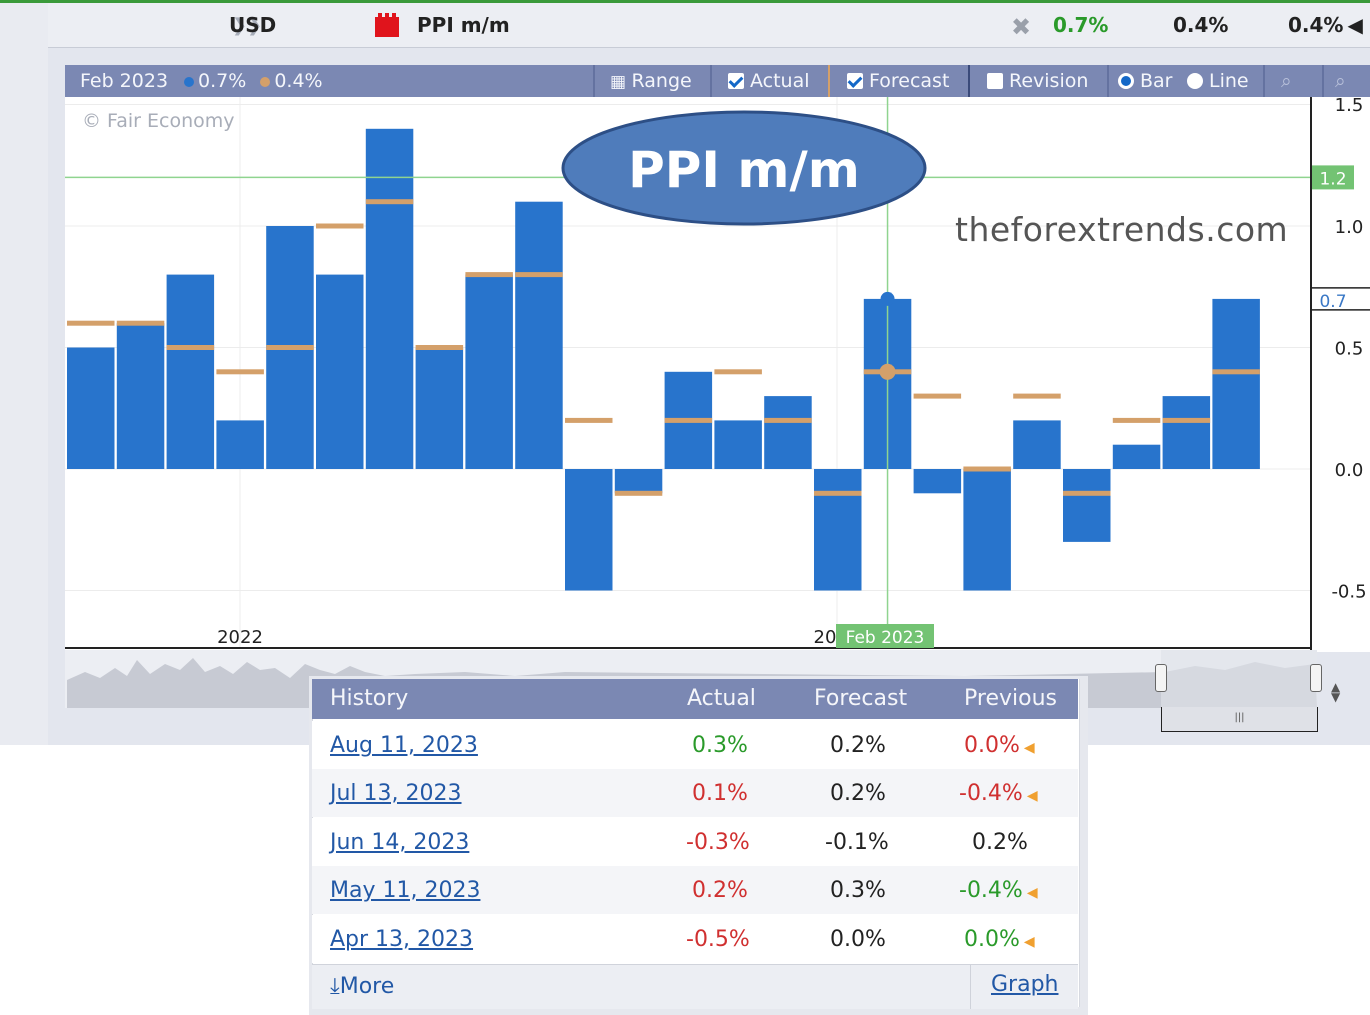 The image size is (1370, 1015). Describe the element at coordinates (780, 81) in the screenshot. I see `actual-checkbox-label: Actual` at that location.